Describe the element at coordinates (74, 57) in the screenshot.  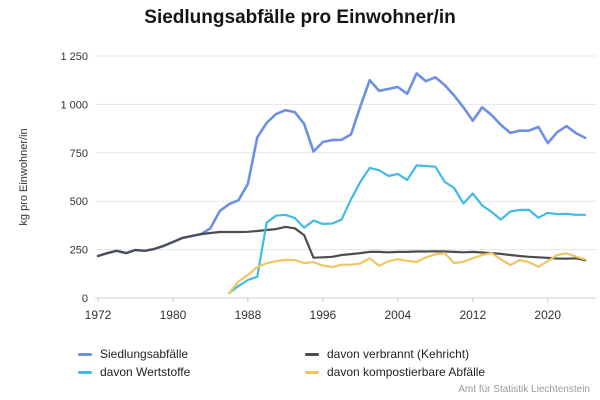
I see `y-tick-label: 1 250` at that location.